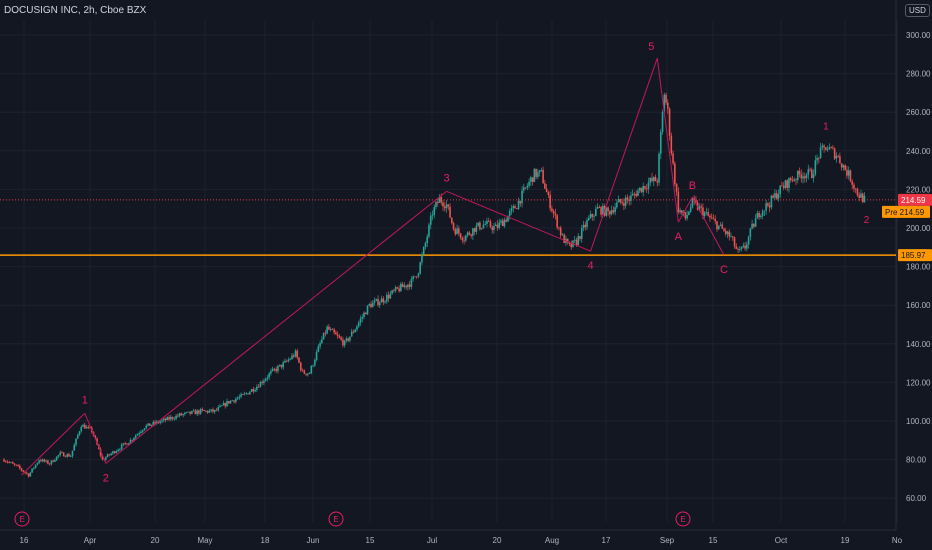 The image size is (932, 550). Describe the element at coordinates (606, 540) in the screenshot. I see `x-tick-label: 17` at that location.